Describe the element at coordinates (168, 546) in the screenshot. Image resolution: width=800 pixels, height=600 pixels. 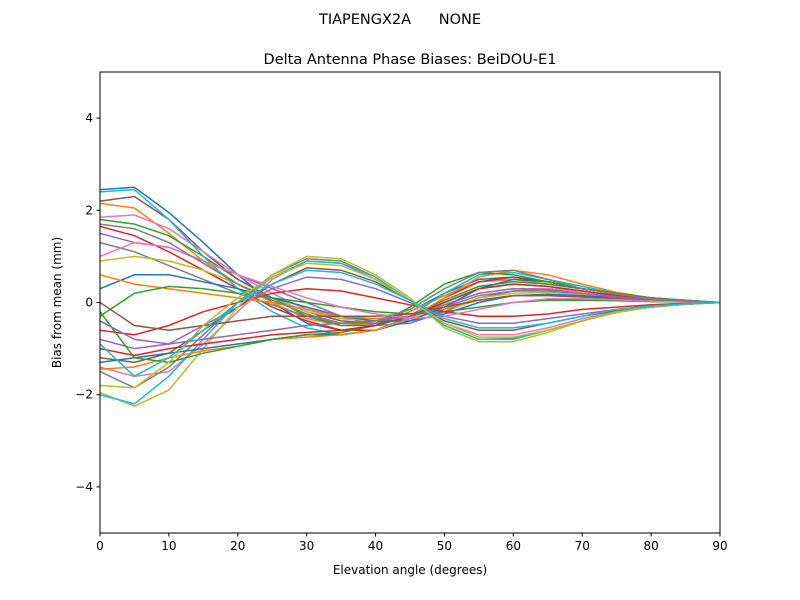
I see `x-tick-label: 10` at that location.